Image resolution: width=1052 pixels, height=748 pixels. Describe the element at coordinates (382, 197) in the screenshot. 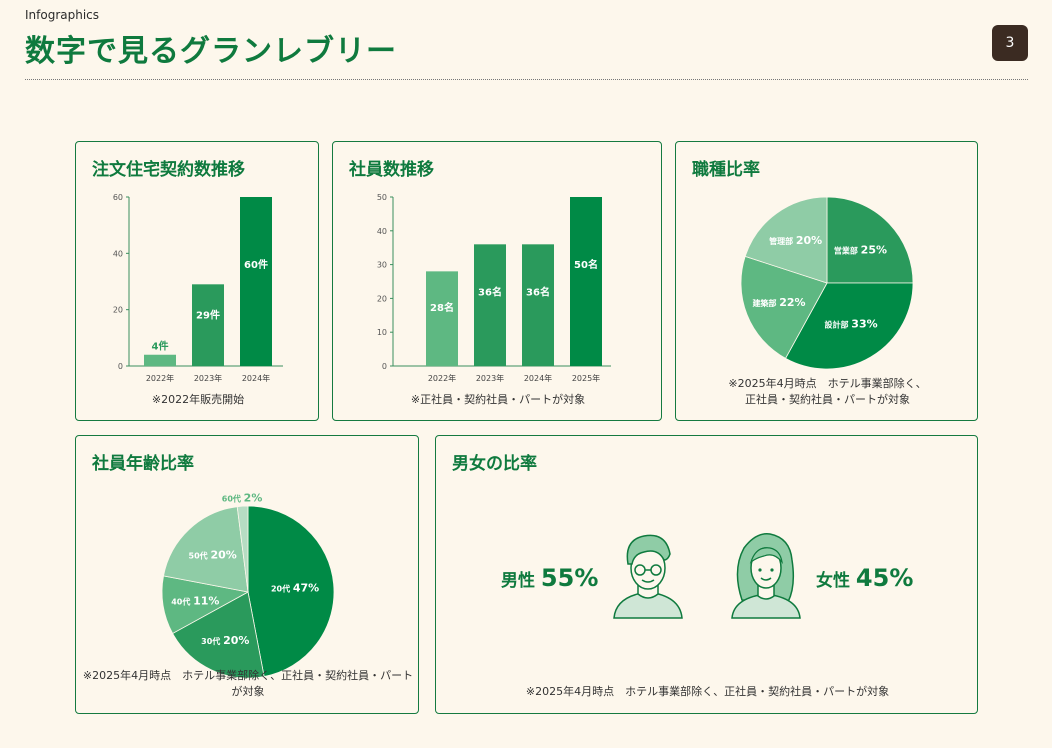

I see `y-tick-label: 50` at that location.